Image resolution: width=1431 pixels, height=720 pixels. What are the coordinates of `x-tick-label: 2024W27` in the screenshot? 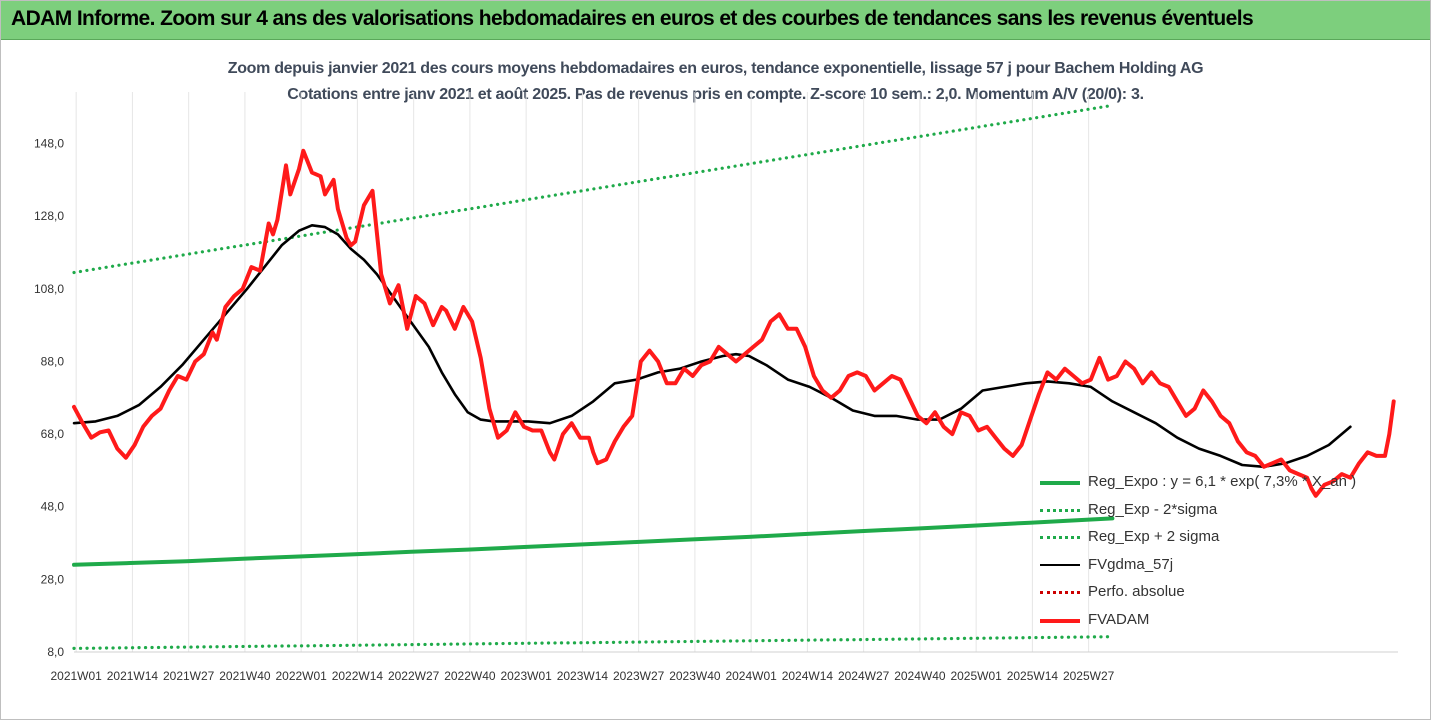 It's located at (864, 676).